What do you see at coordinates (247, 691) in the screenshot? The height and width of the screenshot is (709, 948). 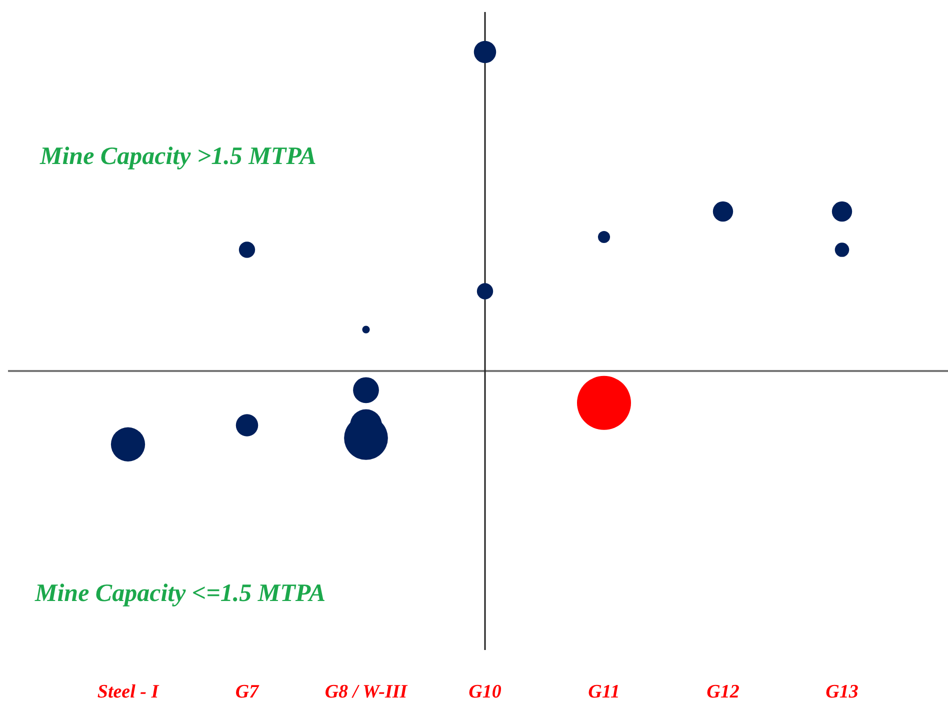 I see `x-tick-label: G7` at bounding box center [247, 691].